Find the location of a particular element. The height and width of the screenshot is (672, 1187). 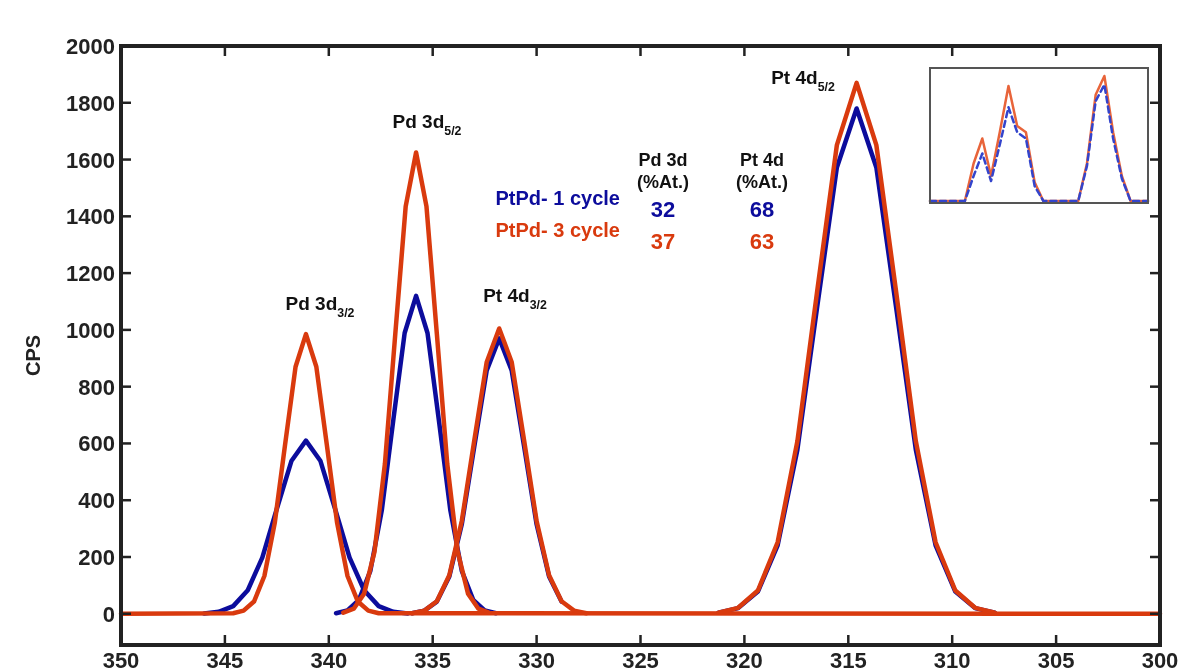

x-tick-label: 335 is located at coordinates (433, 660).